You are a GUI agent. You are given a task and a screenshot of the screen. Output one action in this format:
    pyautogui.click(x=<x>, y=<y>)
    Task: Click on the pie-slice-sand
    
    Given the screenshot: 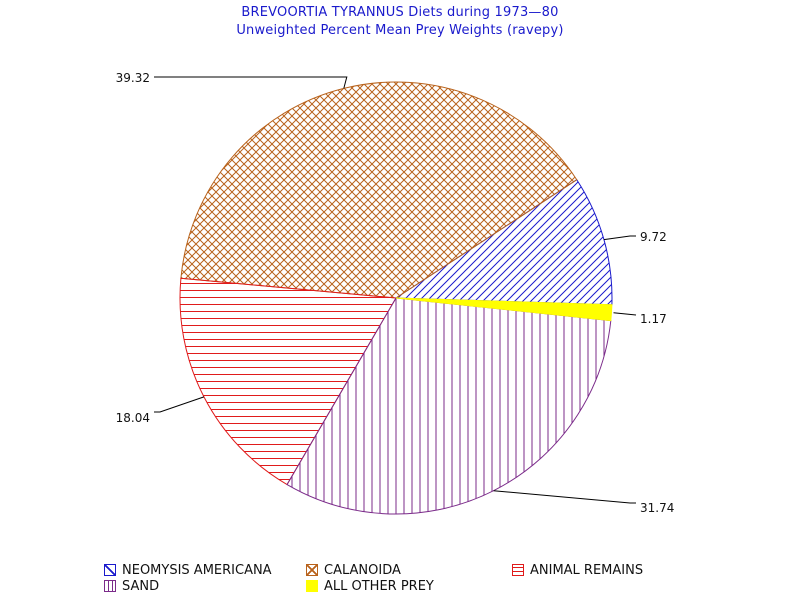 What is the action you would take?
    pyautogui.click(x=449, y=406)
    